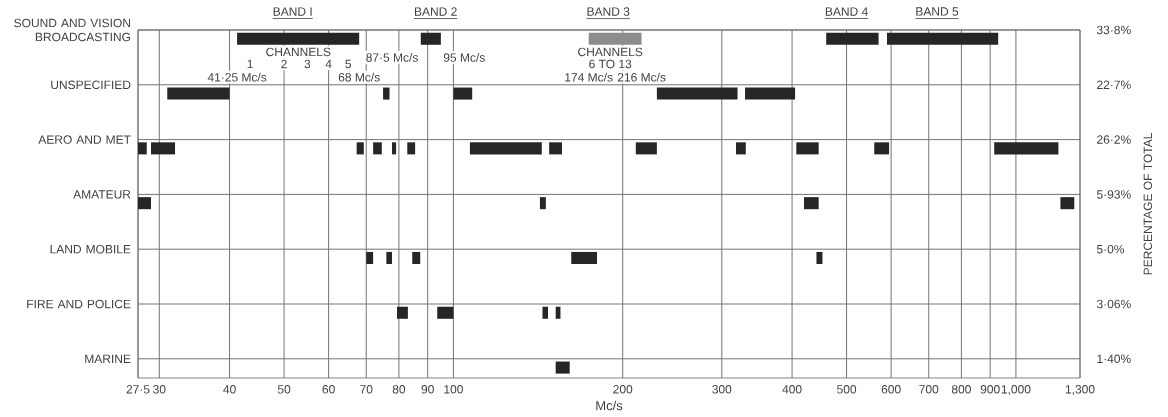  Describe the element at coordinates (1110, 249) in the screenshot. I see `text: 5·0%` at that location.